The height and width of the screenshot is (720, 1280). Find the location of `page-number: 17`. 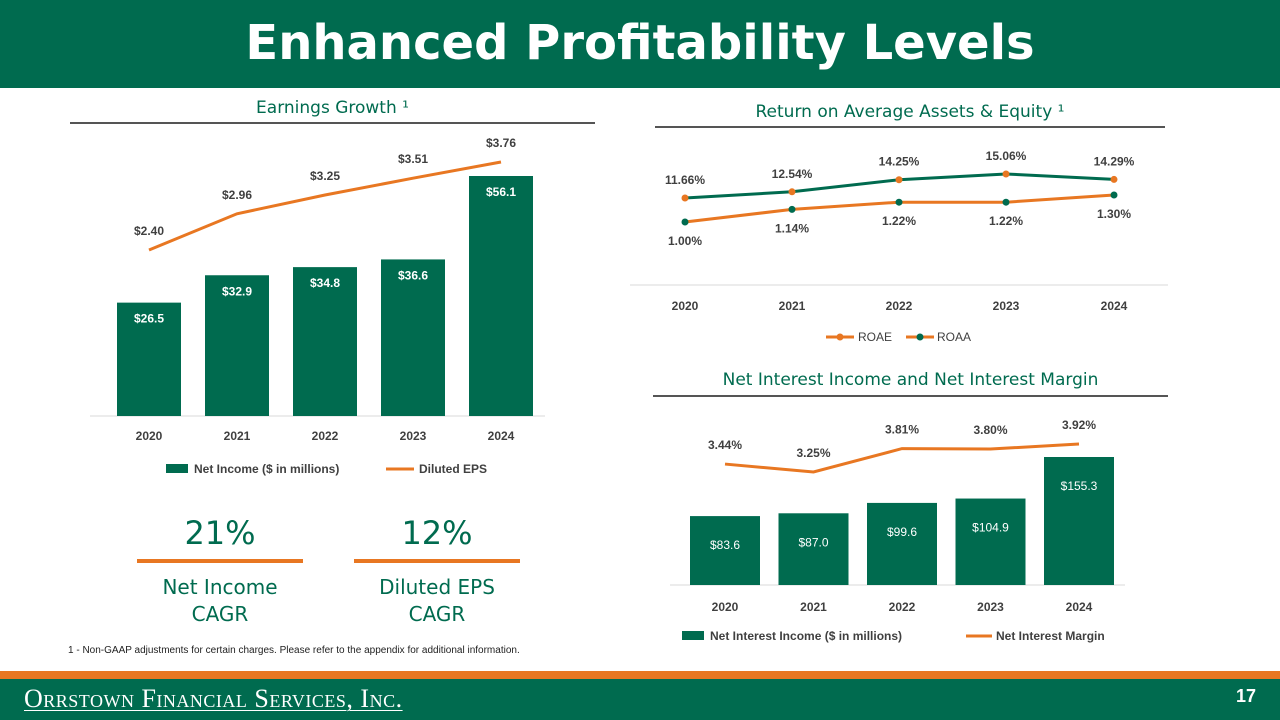

page-number: 17 is located at coordinates (1245, 696).